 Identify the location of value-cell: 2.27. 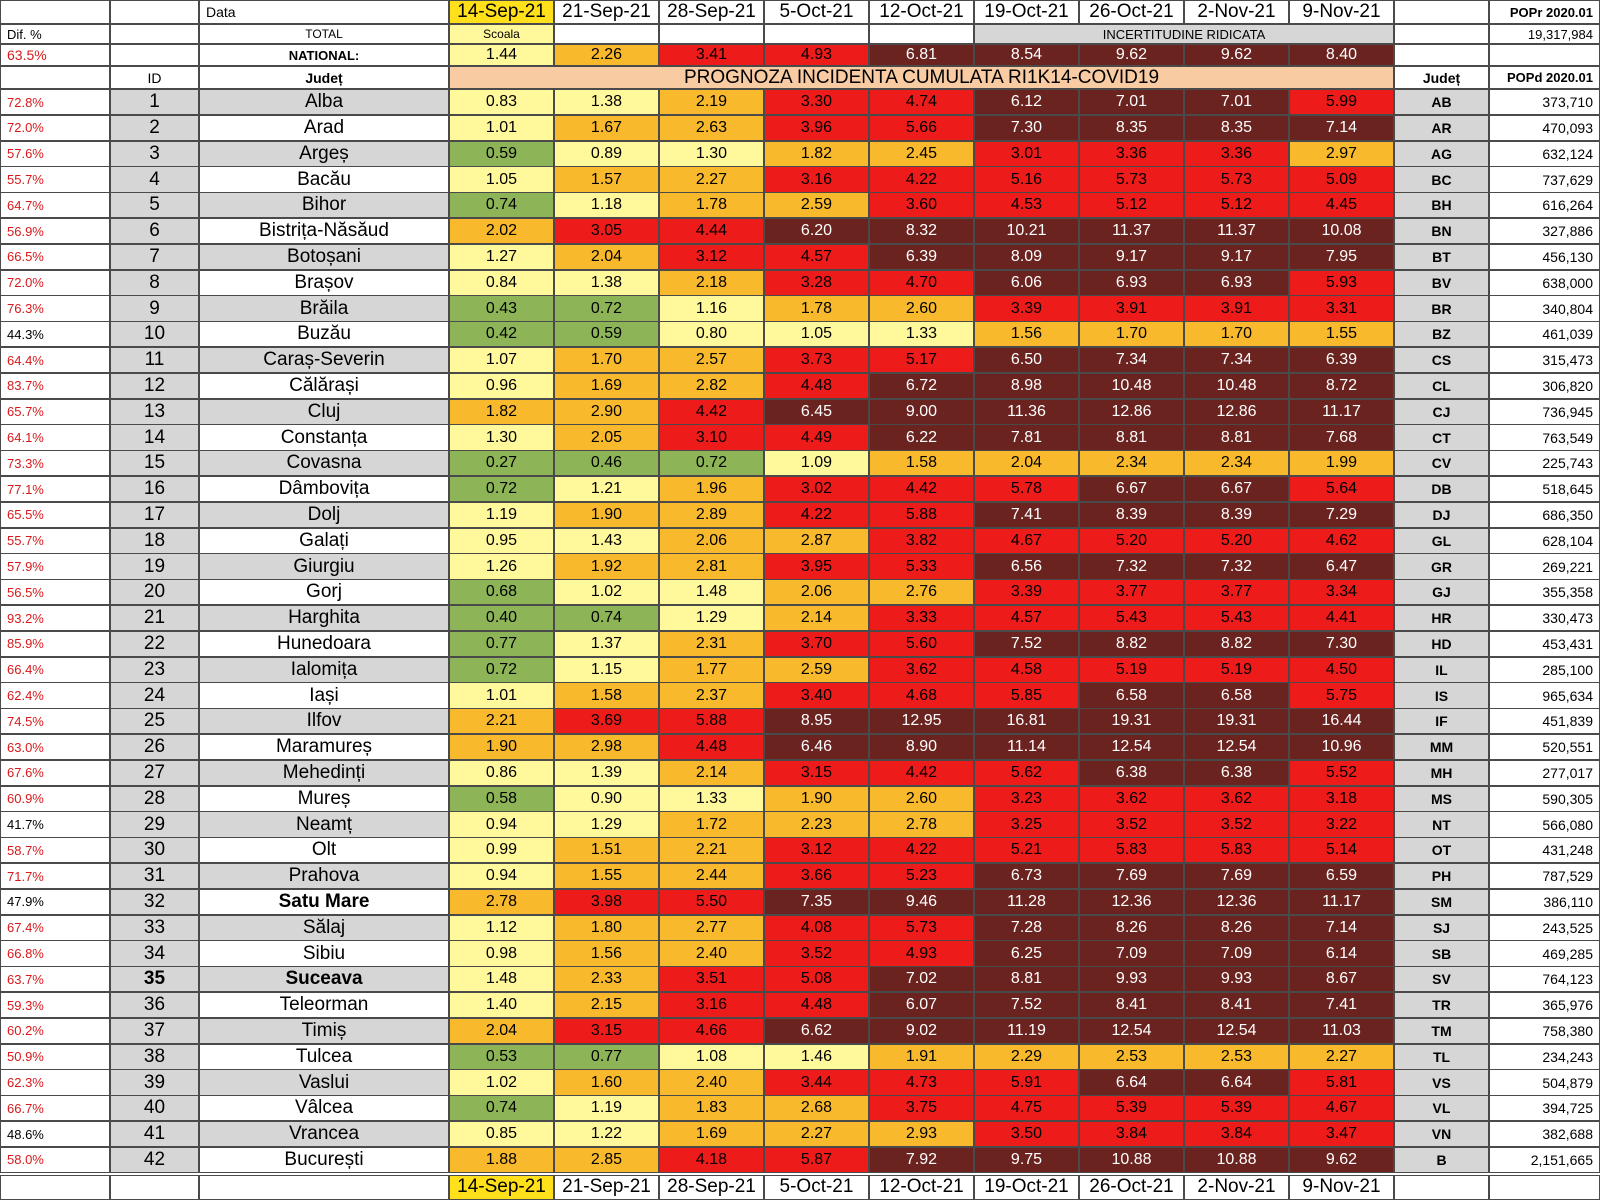
(1341, 1056).